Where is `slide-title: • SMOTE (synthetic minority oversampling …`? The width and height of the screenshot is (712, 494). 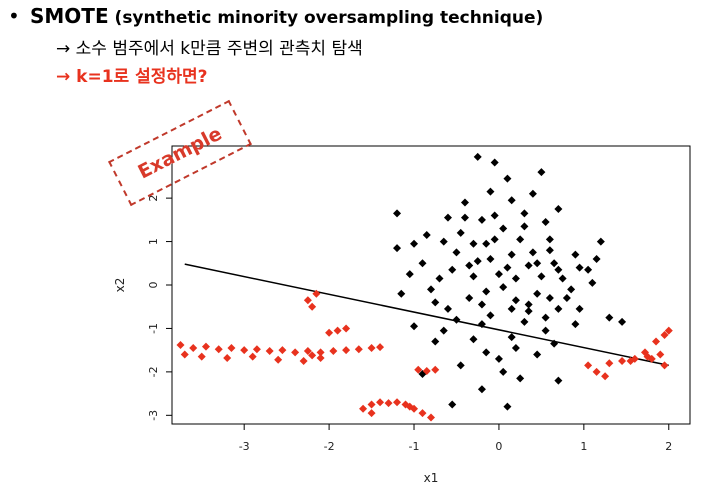 slide-title: • SMOTE (synthetic minority oversampling … is located at coordinates (275, 16).